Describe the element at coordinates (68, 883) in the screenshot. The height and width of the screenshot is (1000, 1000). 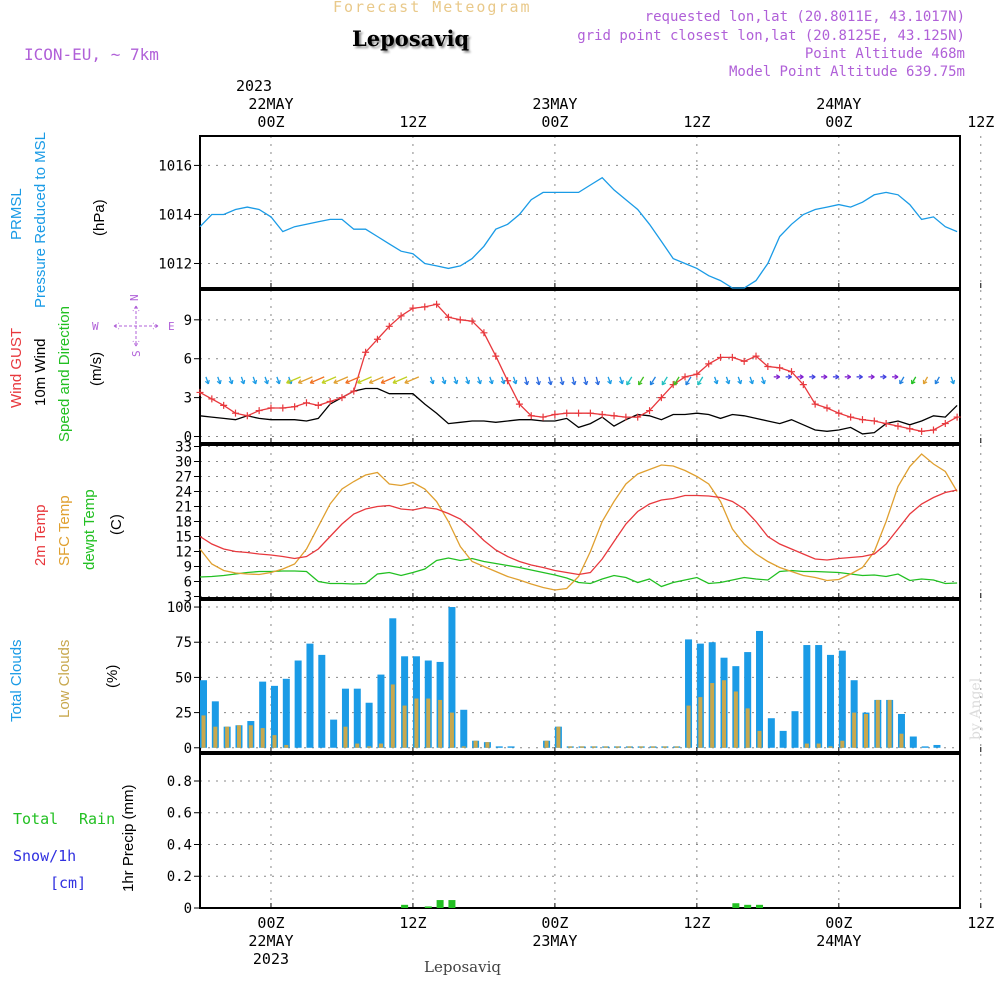
I see `precip-snow-unit: [cm]` at that location.